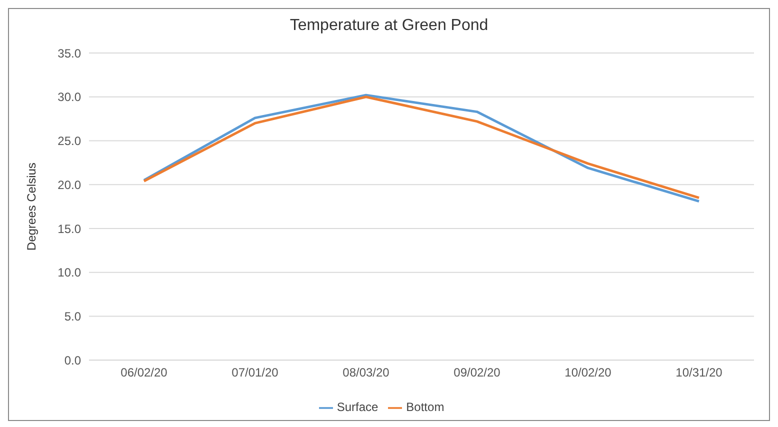 Image resolution: width=778 pixels, height=427 pixels. Describe the element at coordinates (70, 141) in the screenshot. I see `y-tick-label: 25.0` at that location.